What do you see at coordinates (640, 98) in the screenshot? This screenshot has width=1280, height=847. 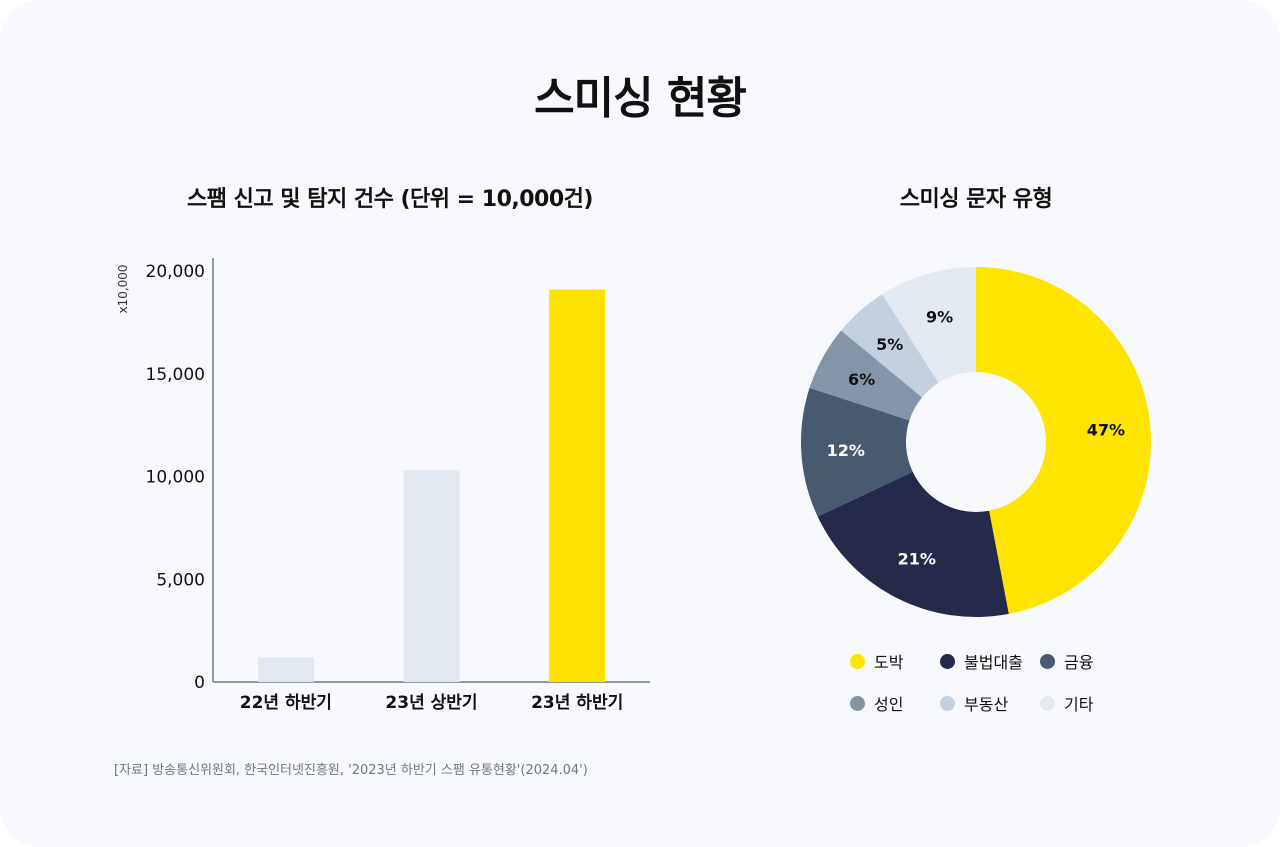 I see `page-title: 스미싱 현황` at bounding box center [640, 98].